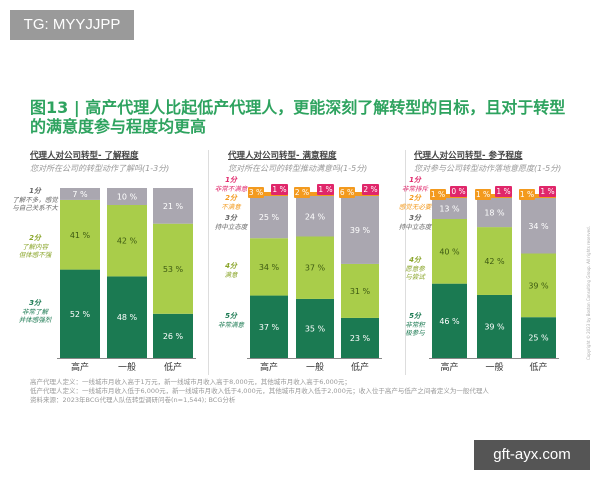 Image resolution: width=600 pixels, height=480 pixels. Describe the element at coordinates (416, 207) in the screenshot. I see `legend-desc: 感觉无必要` at that location.